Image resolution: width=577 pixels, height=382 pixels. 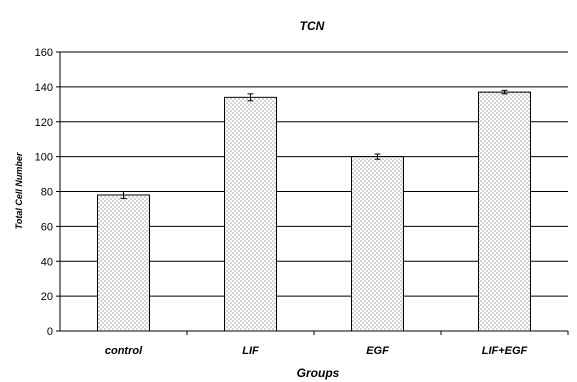 I want to click on y-tick-label: 80, so click(x=47, y=193).